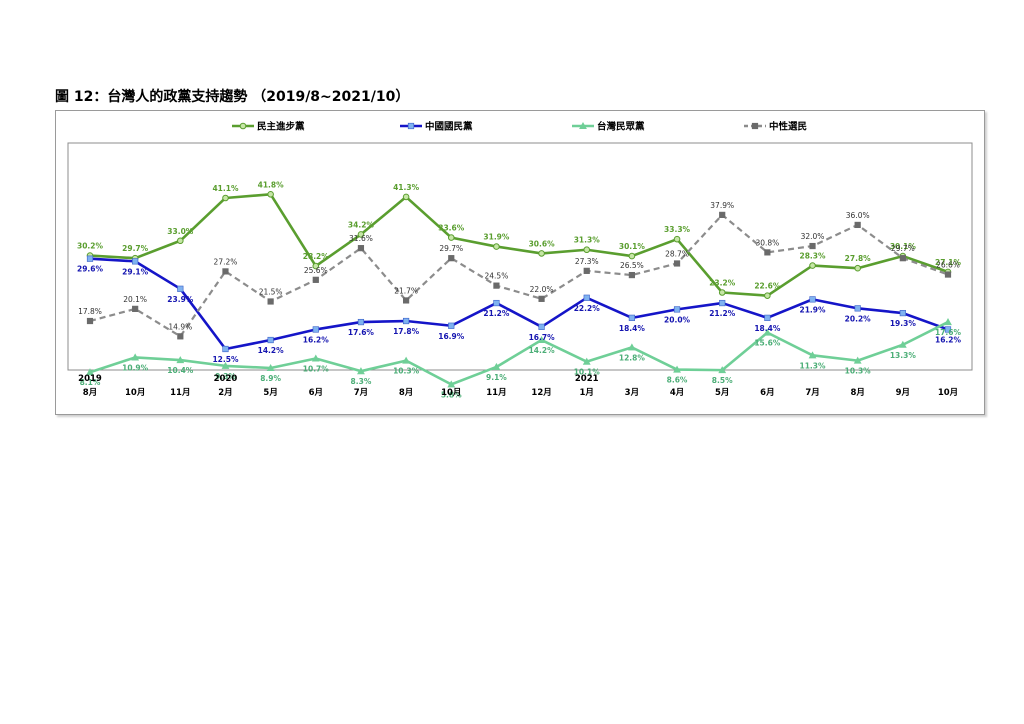 This screenshot has width=1024, height=724. I want to click on data-label: 41.3%, so click(406, 187).